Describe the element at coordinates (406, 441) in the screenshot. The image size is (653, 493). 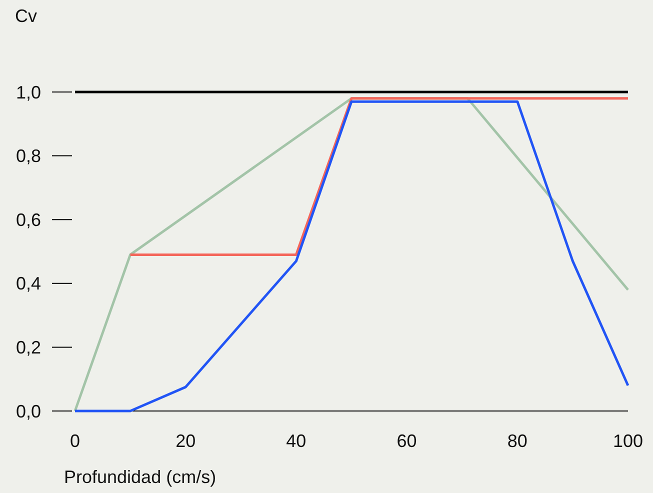
I see `x-tick-label: 60` at that location.